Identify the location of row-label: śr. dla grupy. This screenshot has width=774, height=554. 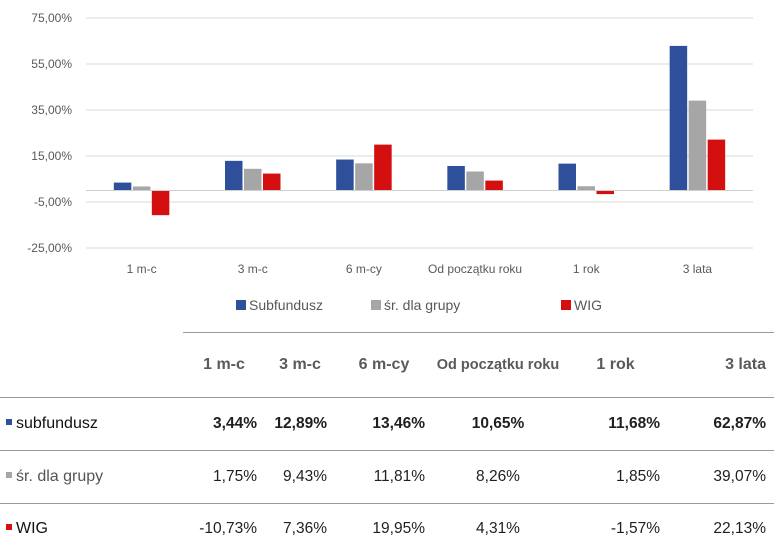
(91, 477).